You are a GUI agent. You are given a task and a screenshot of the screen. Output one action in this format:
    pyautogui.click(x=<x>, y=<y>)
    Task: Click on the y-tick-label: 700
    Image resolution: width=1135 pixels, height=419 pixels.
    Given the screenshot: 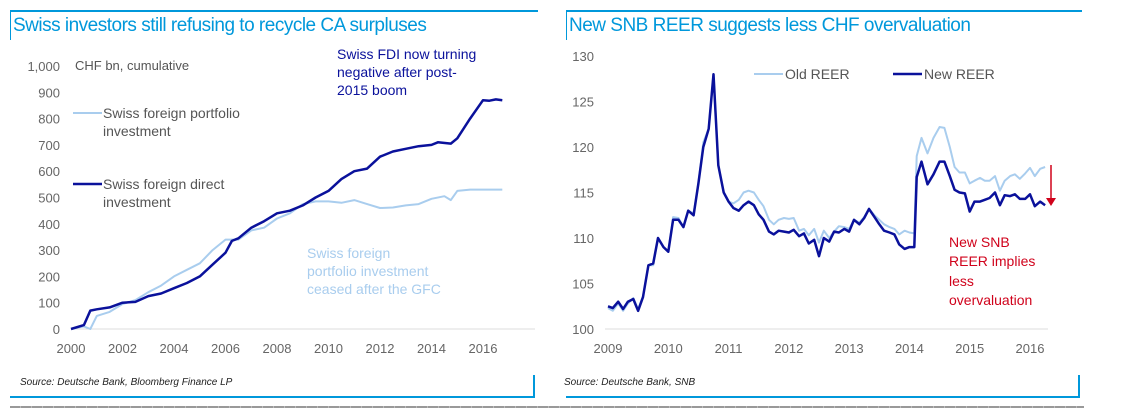 What is the action you would take?
    pyautogui.click(x=49, y=145)
    